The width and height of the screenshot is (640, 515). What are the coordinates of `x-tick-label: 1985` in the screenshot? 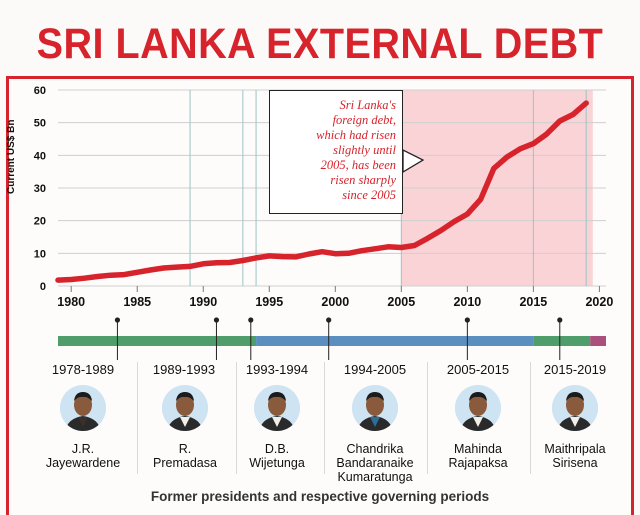 It's located at (137, 302).